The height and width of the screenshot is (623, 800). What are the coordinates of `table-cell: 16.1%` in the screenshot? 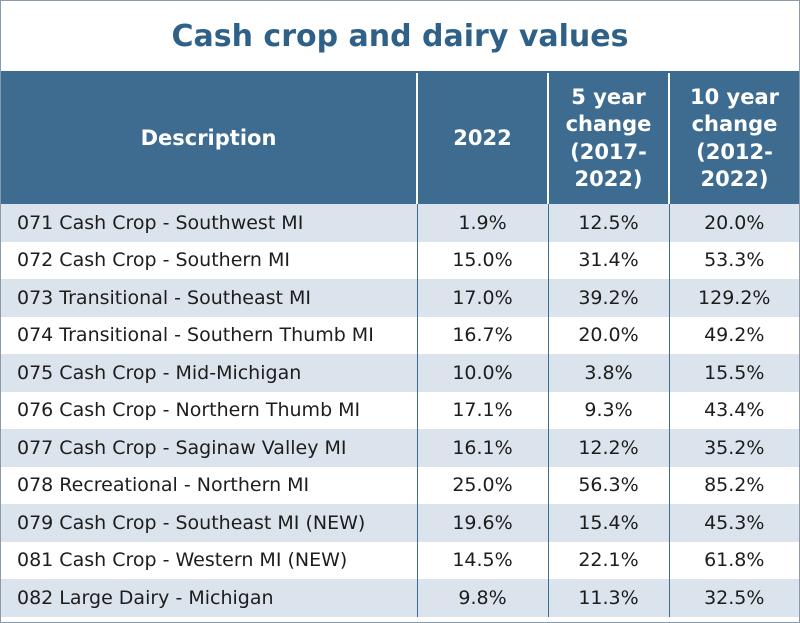 It's located at (482, 448).